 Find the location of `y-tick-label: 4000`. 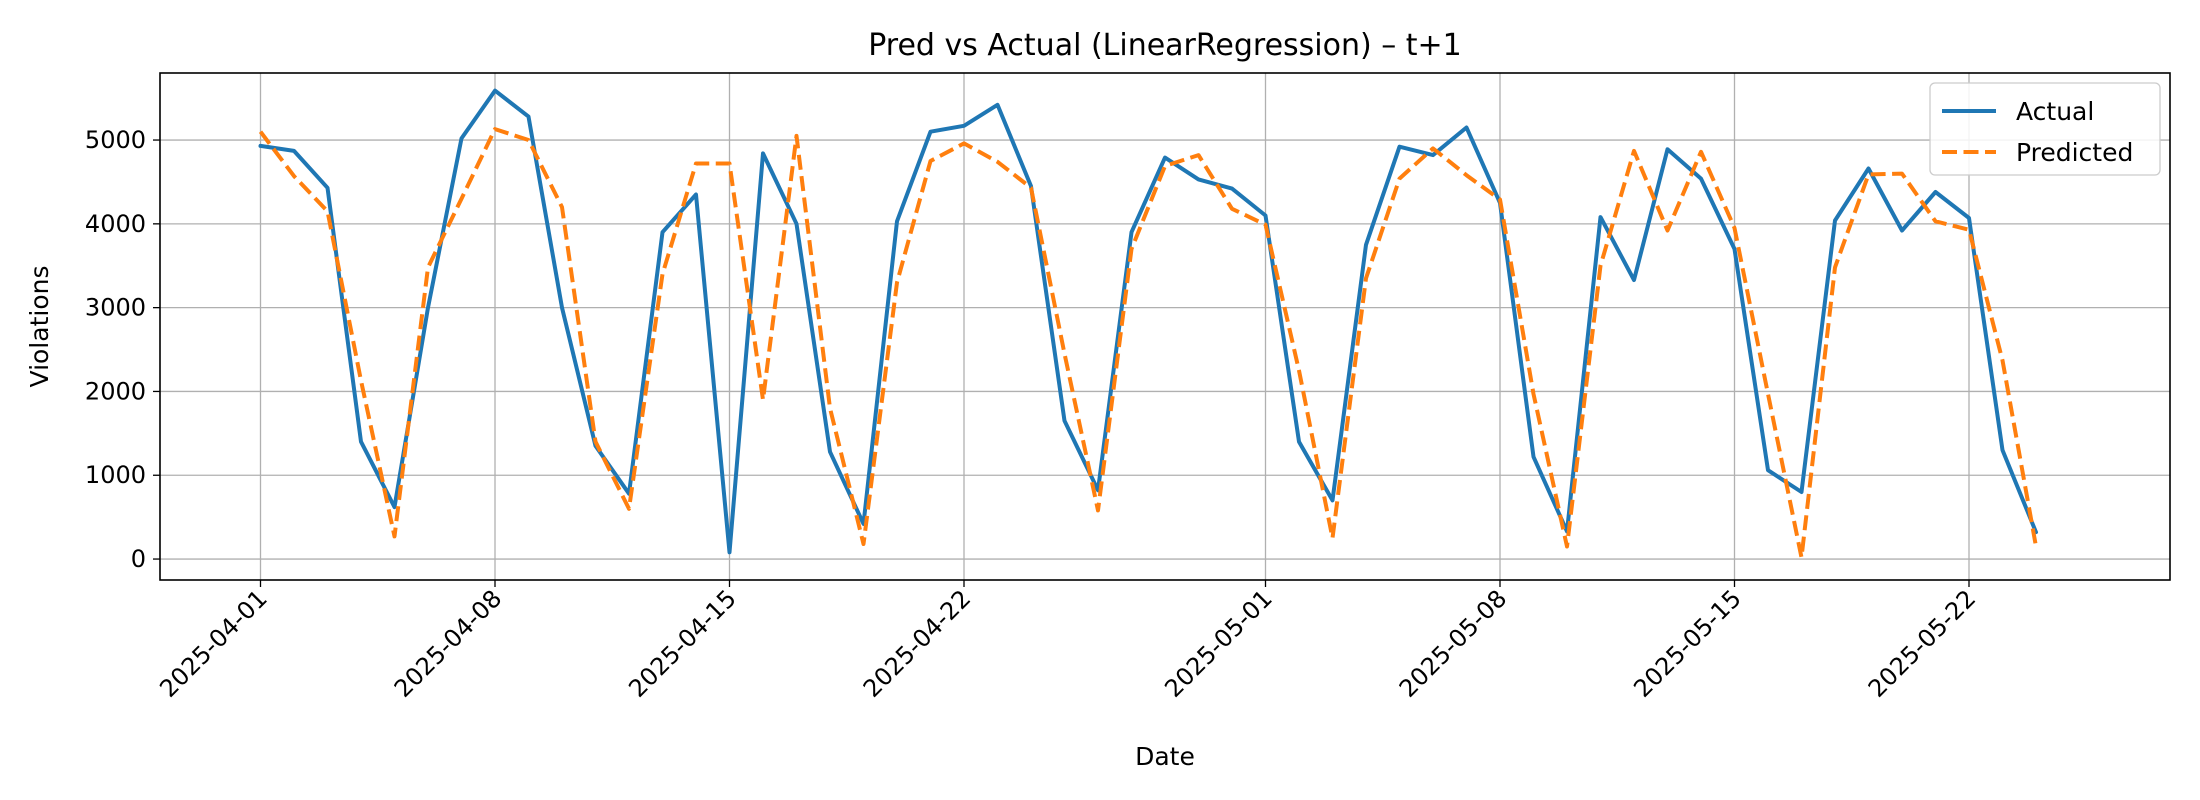

y-tick-label: 4000 is located at coordinates (115, 224).